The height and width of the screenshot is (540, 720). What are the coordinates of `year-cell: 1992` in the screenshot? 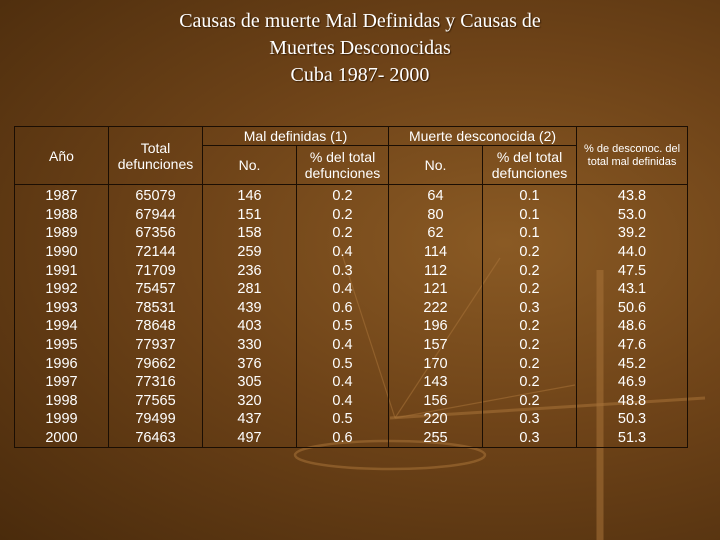 It's located at (61, 289).